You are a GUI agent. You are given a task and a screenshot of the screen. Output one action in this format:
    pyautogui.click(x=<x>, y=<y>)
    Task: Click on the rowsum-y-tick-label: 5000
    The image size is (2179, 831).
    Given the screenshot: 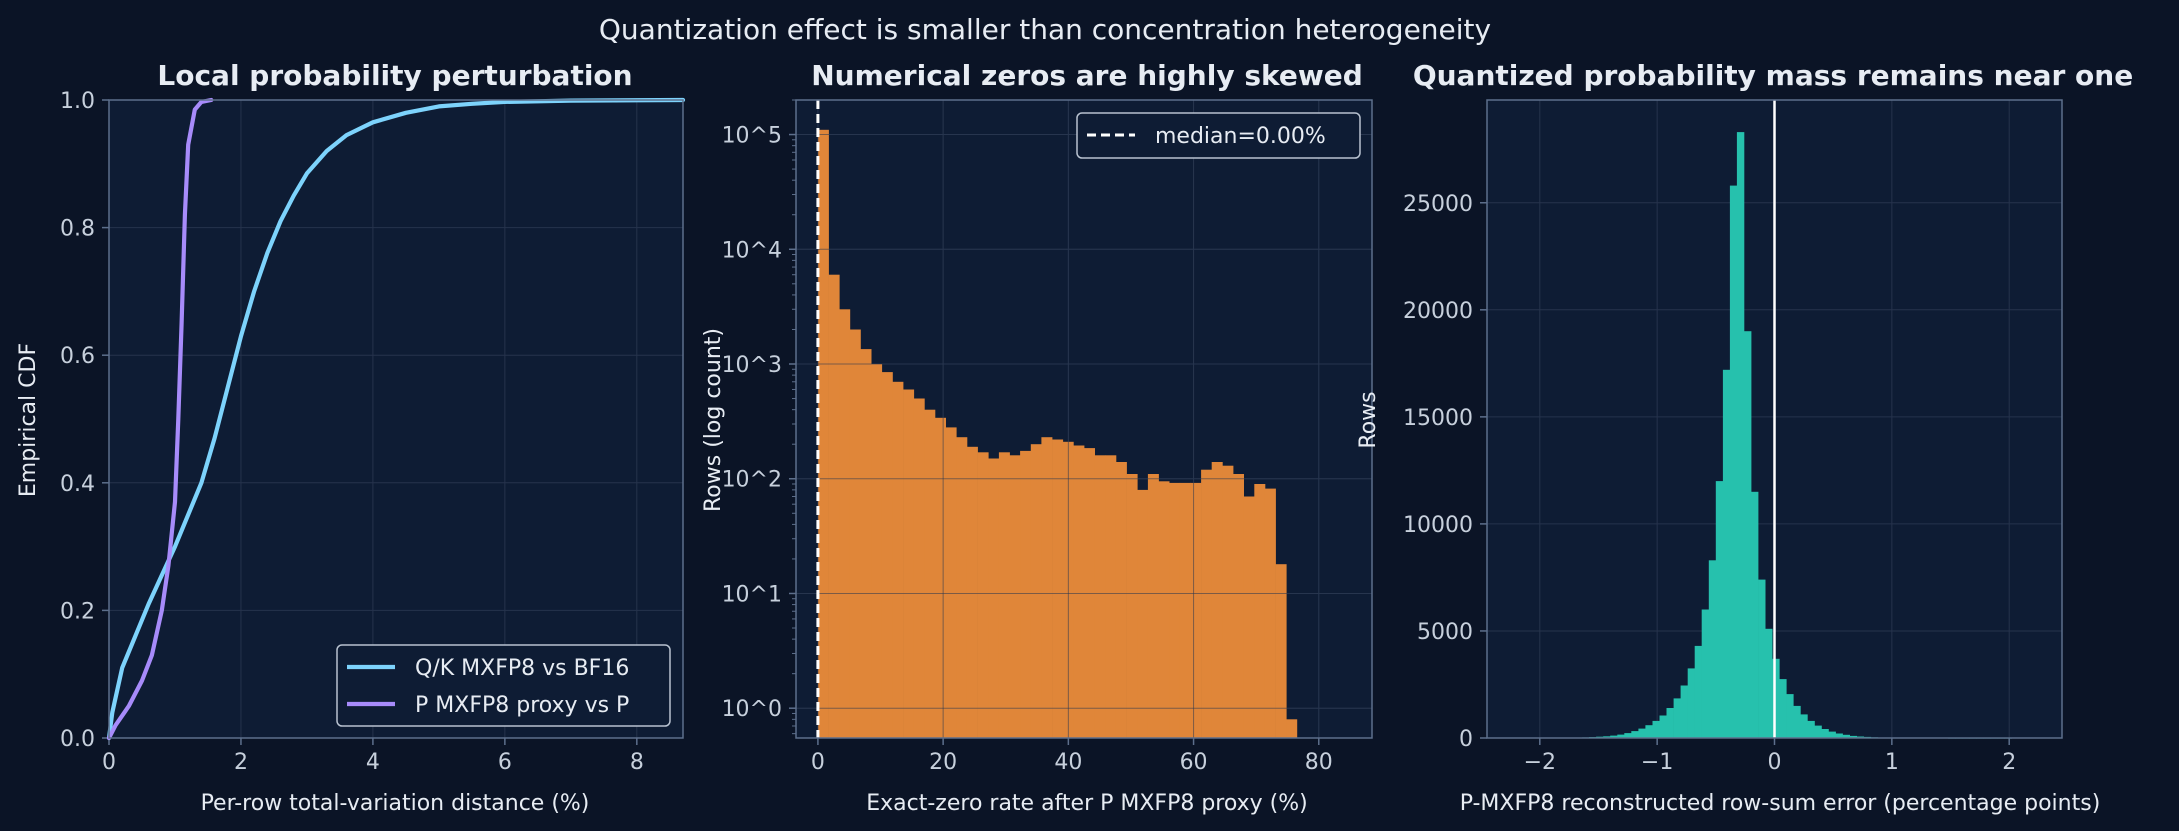 What is the action you would take?
    pyautogui.click(x=1445, y=632)
    